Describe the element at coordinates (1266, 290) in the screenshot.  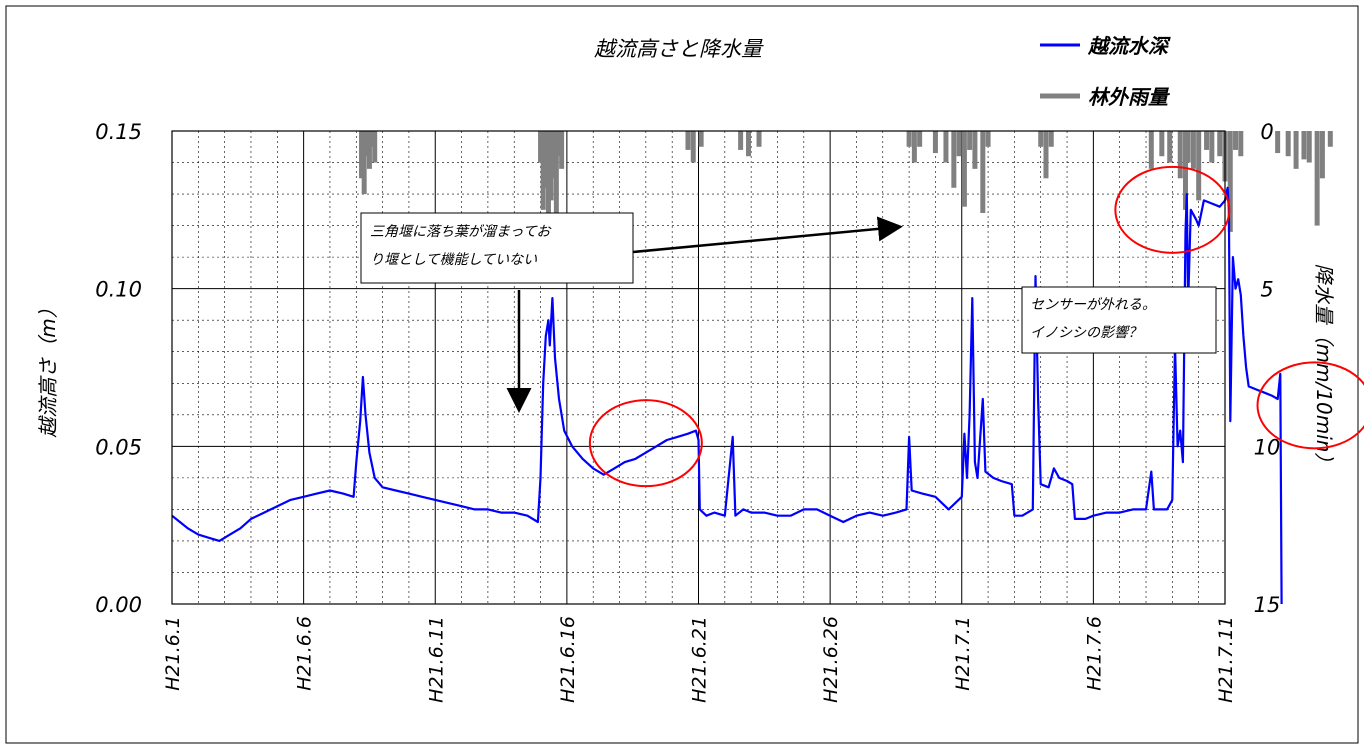
I see `right-tick-label: 5` at that location.